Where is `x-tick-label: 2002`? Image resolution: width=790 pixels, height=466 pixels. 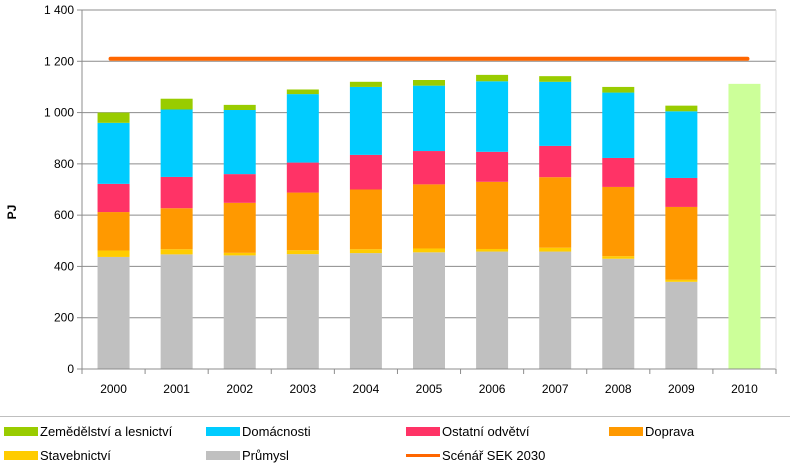
x-tick-label: 2002 is located at coordinates (239, 389).